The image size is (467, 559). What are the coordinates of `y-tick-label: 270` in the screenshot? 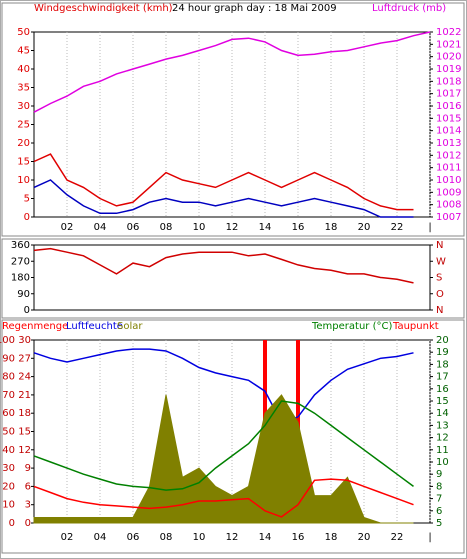 It's located at (20, 261).